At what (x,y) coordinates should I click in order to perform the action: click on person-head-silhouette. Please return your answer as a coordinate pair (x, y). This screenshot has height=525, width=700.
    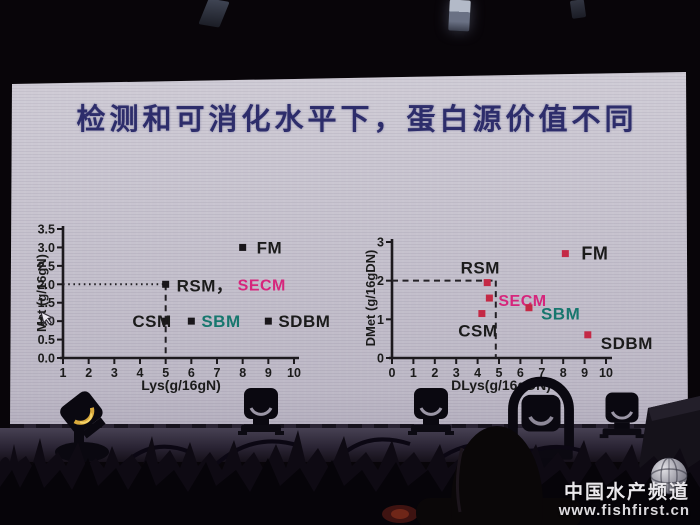
    Looking at the image, I should click on (499, 475).